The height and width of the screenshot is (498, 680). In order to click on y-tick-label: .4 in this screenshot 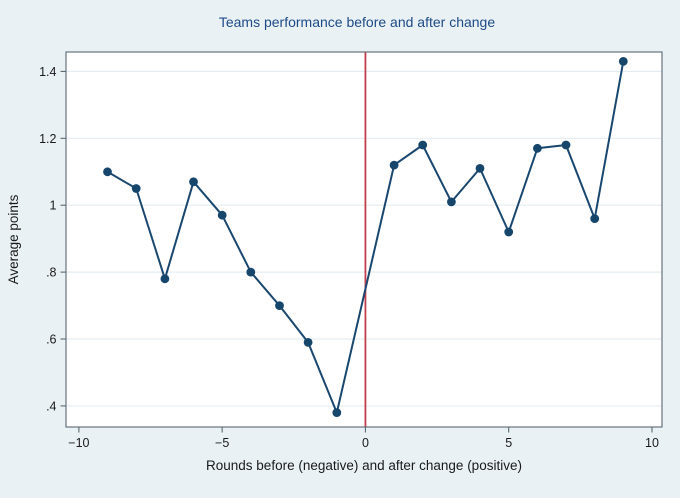, I will do `click(51, 406)`.